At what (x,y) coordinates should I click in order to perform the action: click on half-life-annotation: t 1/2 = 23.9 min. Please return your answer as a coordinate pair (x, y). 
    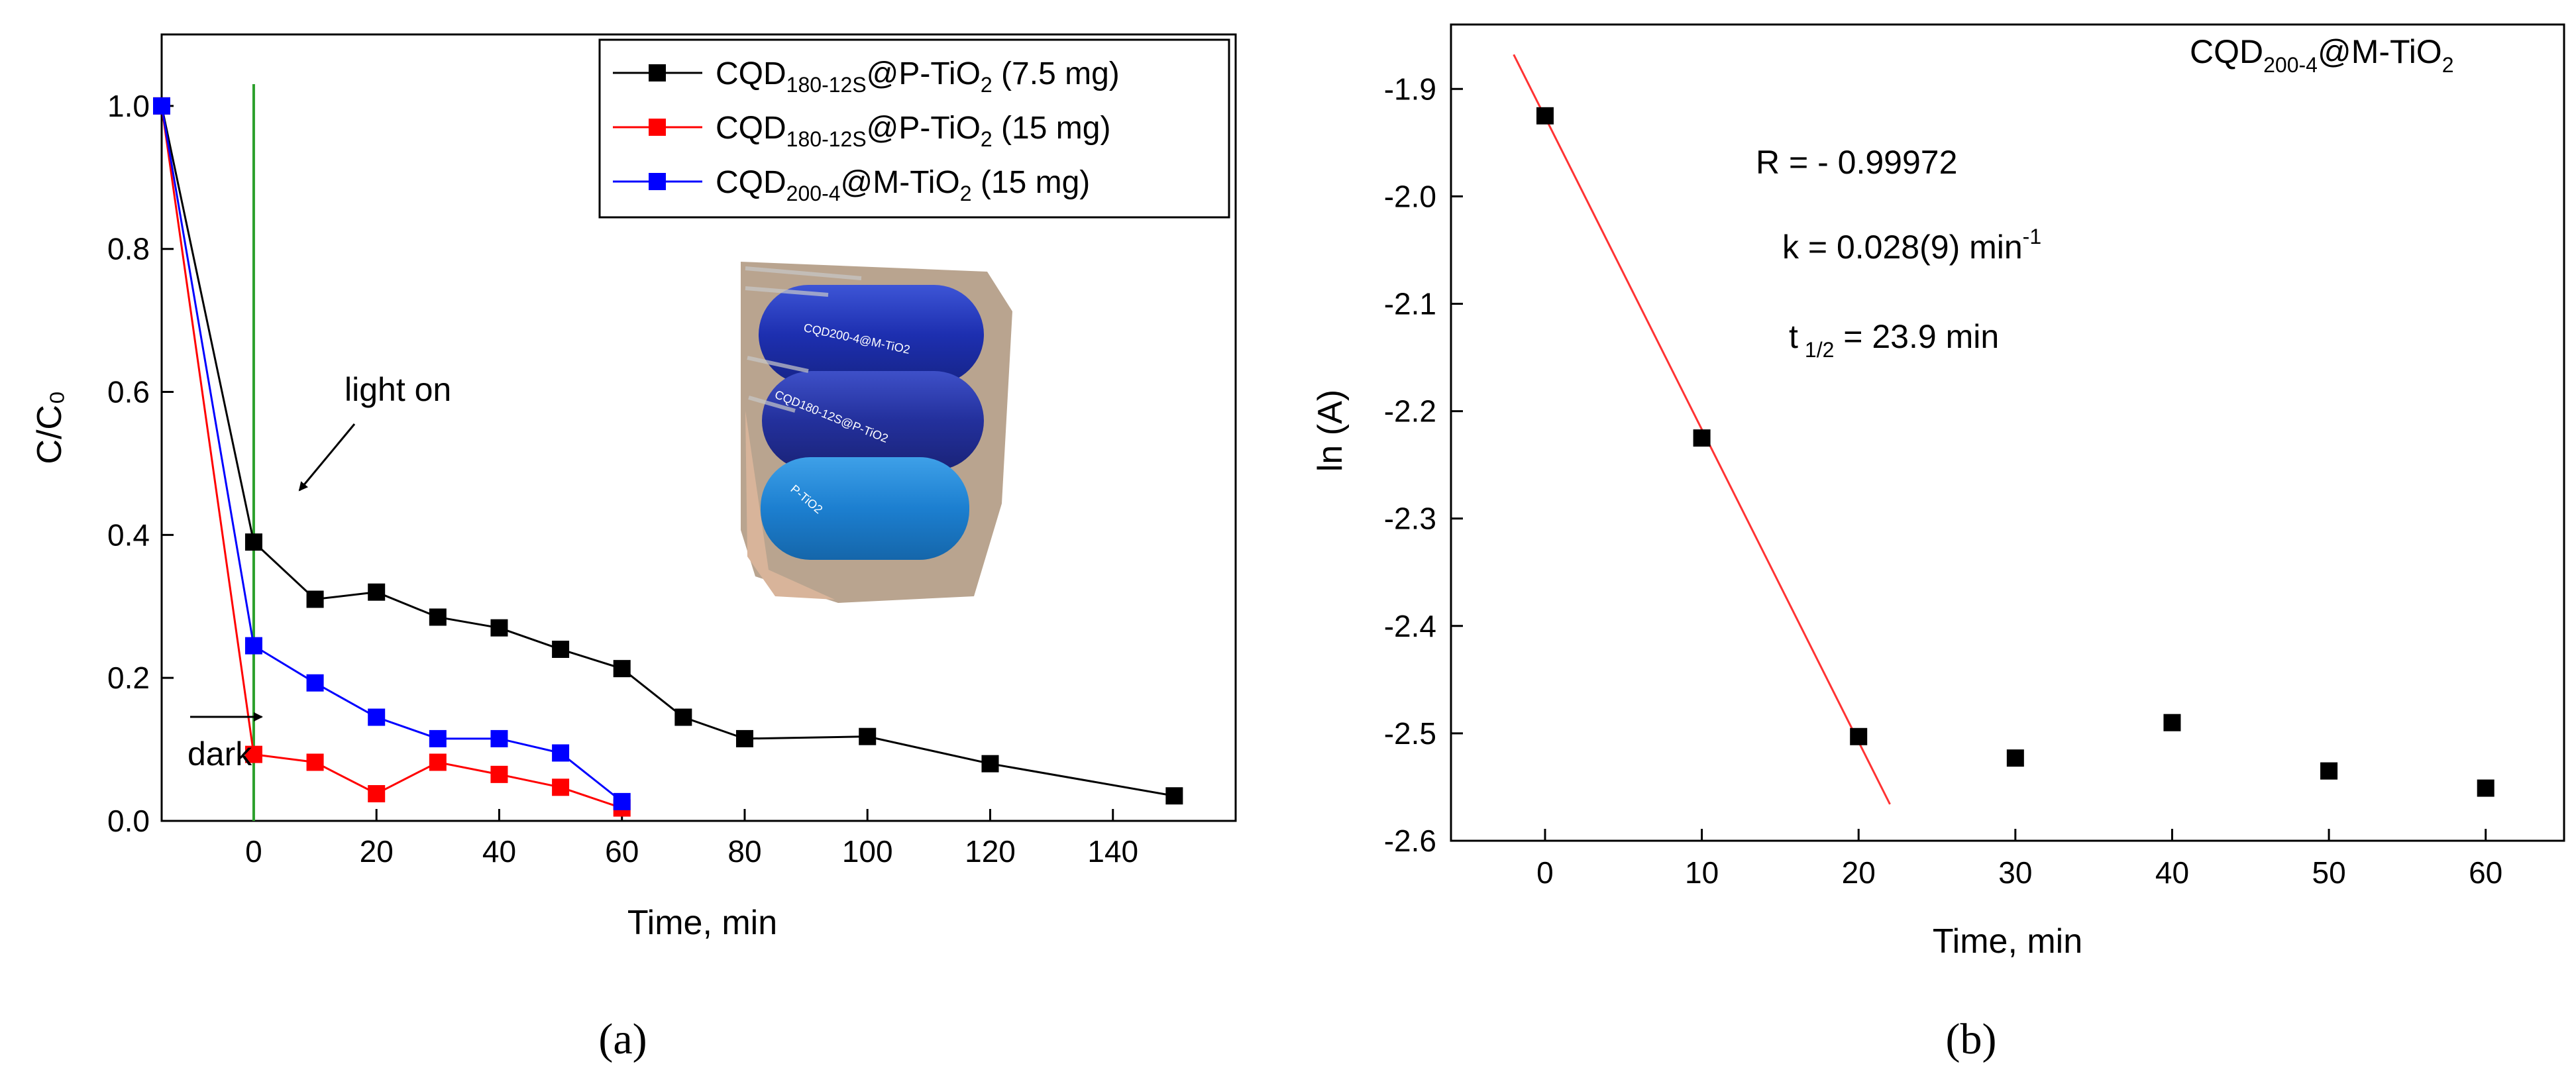
    Looking at the image, I should click on (1894, 340).